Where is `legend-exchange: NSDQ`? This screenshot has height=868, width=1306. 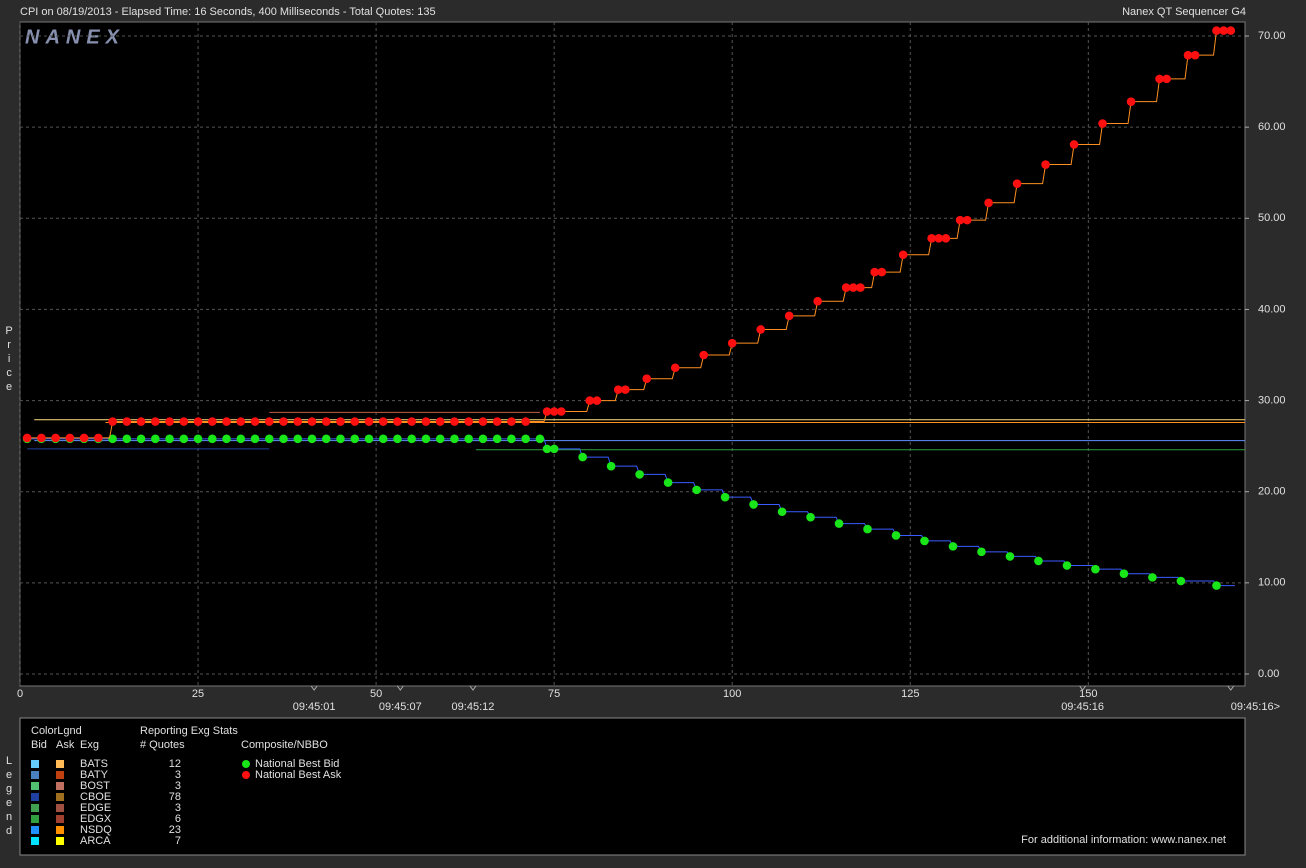 legend-exchange: NSDQ is located at coordinates (96, 830).